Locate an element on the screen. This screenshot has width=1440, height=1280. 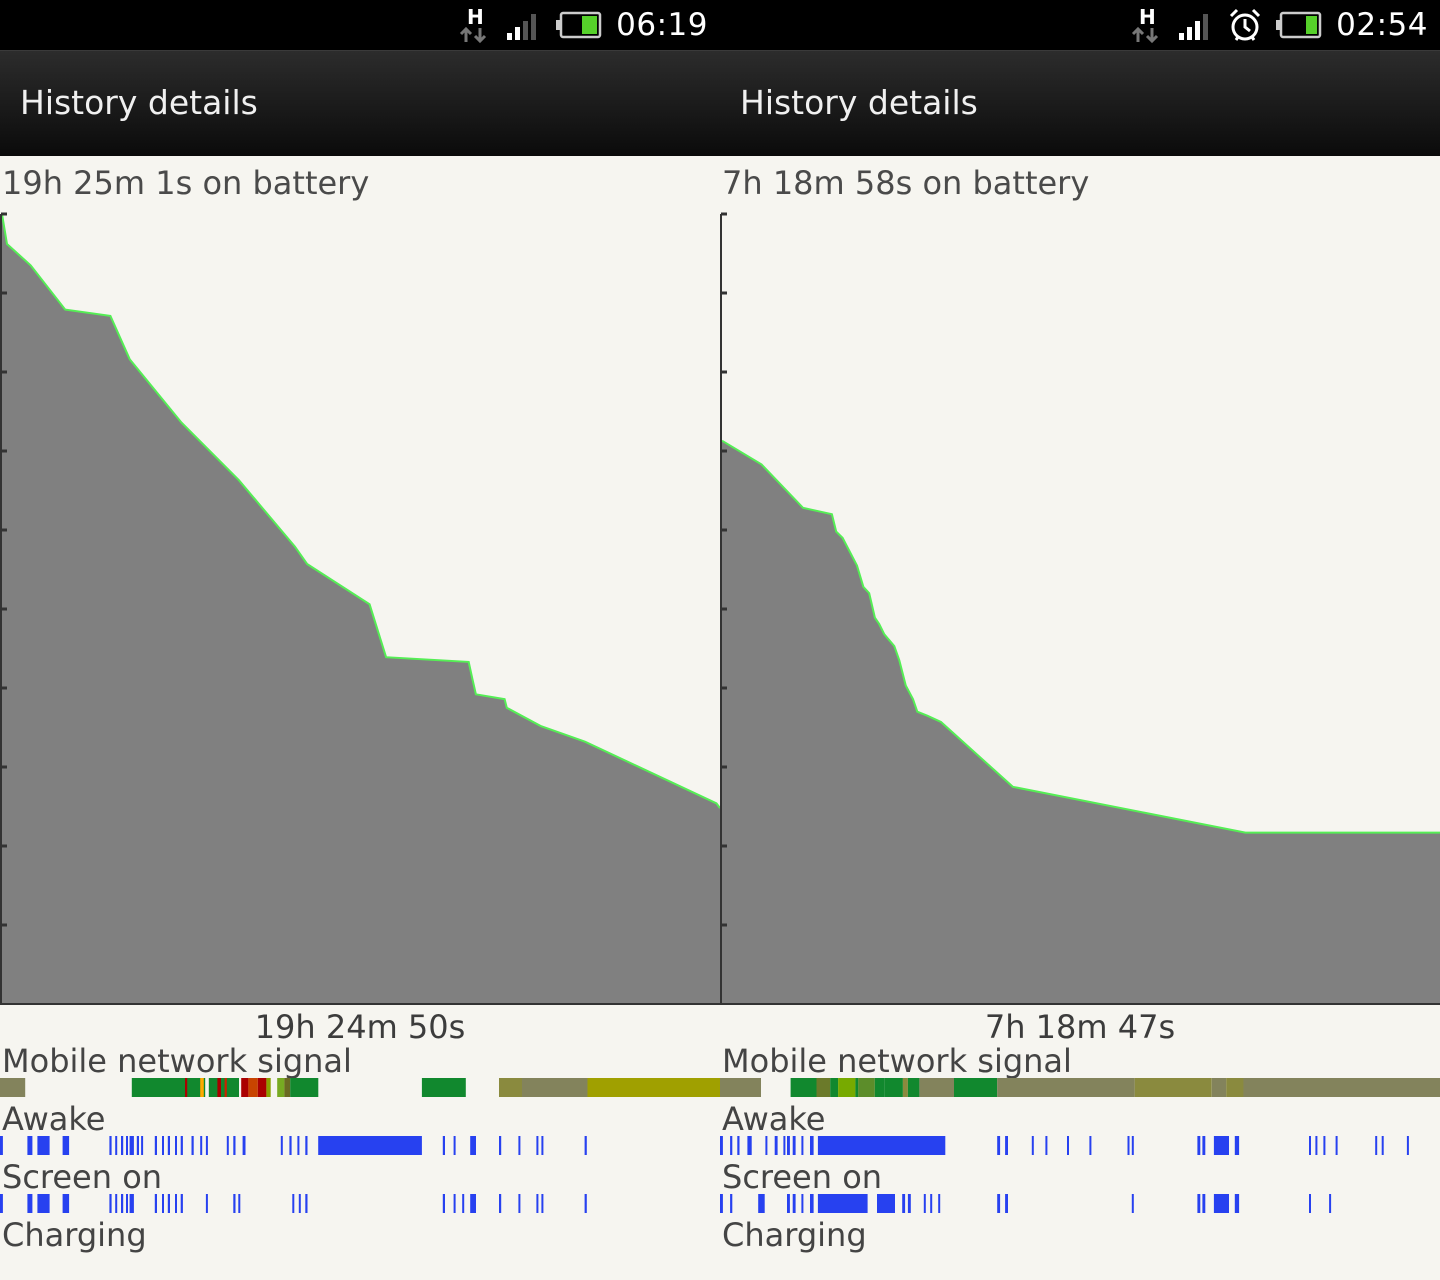
awake-label: Awake is located at coordinates (774, 1119).